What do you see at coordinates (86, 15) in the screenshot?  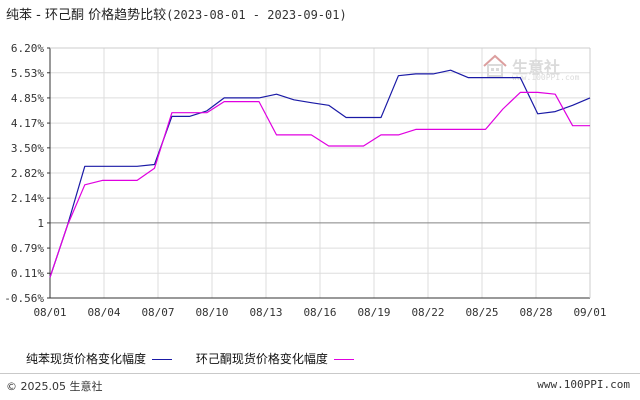 I see `chart-title-main: 纯苯 - 环己酮 价格趋势比较` at bounding box center [86, 15].